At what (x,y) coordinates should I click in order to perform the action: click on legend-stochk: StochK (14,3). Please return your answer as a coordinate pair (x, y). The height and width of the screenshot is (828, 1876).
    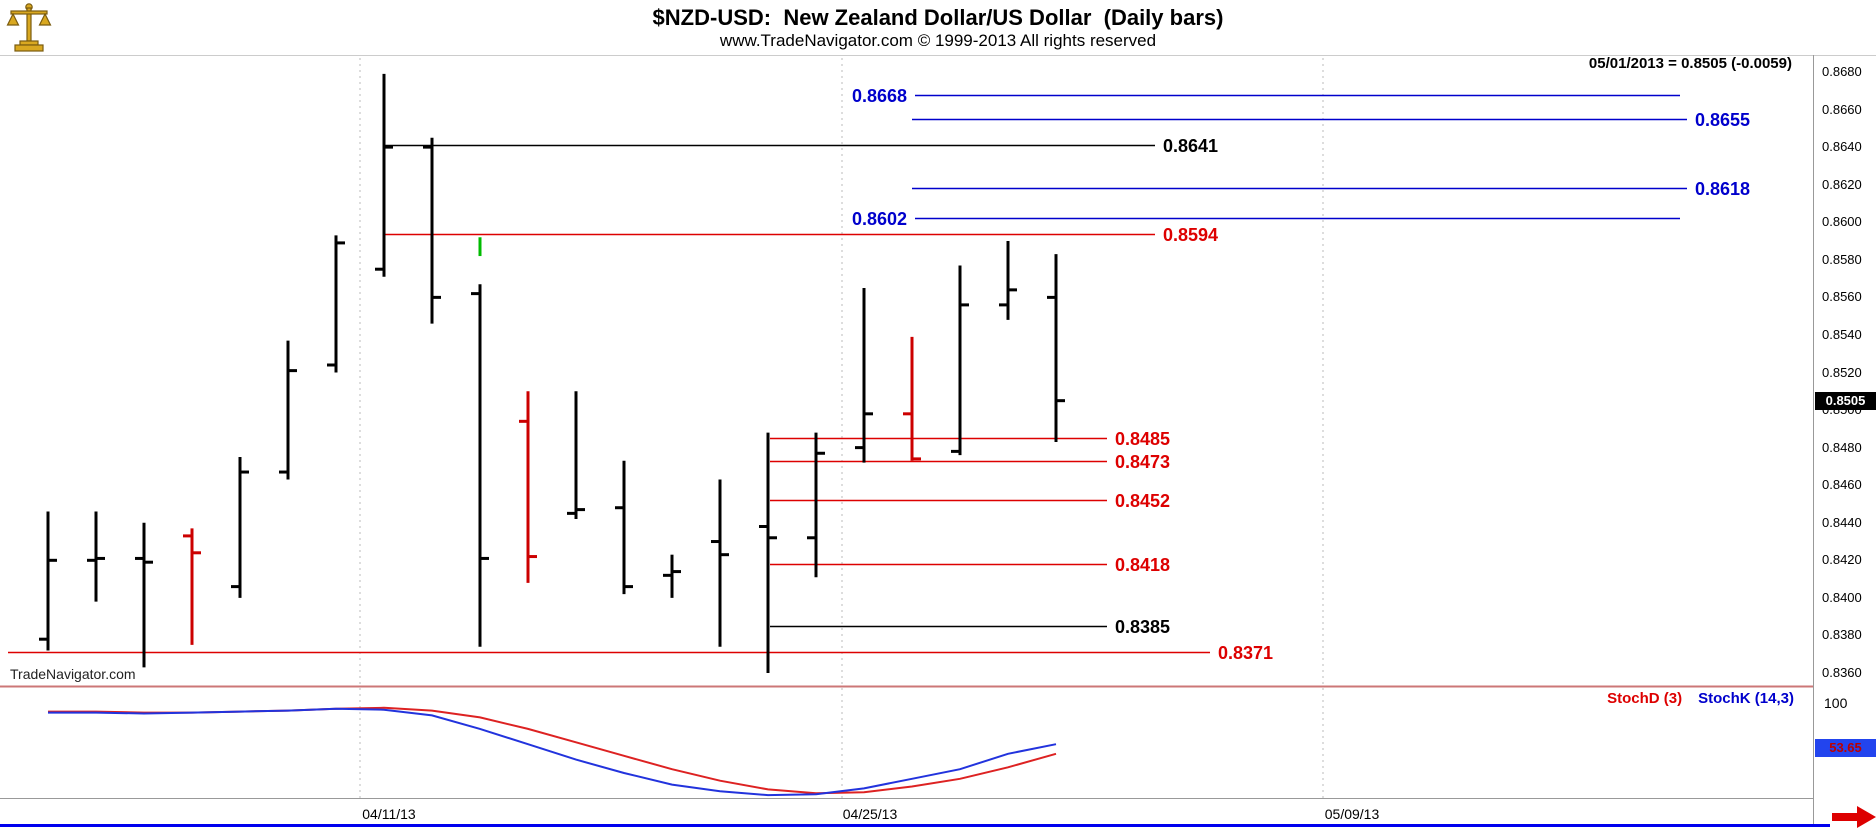
    Looking at the image, I should click on (1746, 698).